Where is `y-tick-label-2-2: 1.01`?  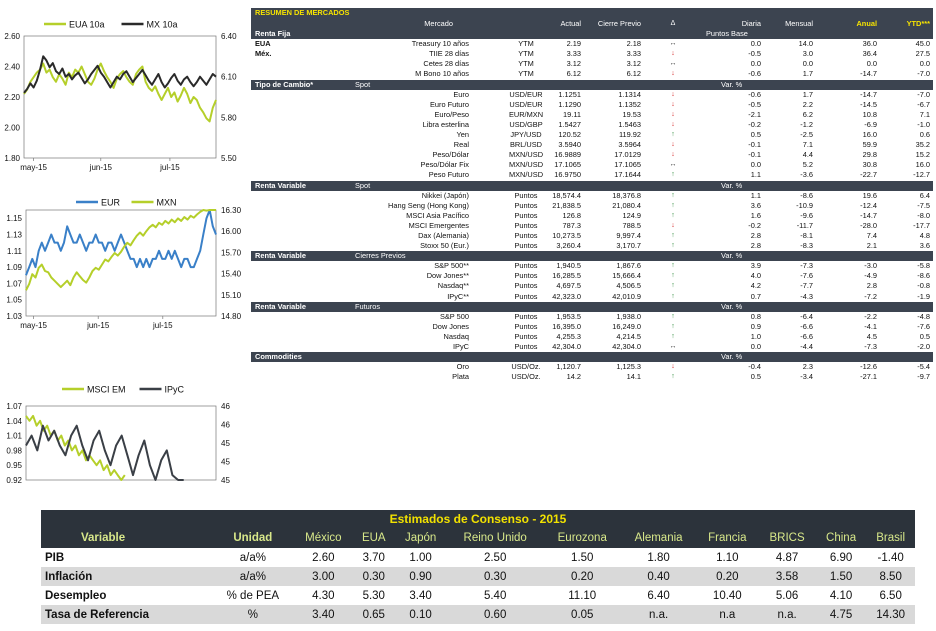 y-tick-label-2-2: 1.01 is located at coordinates (14, 436).